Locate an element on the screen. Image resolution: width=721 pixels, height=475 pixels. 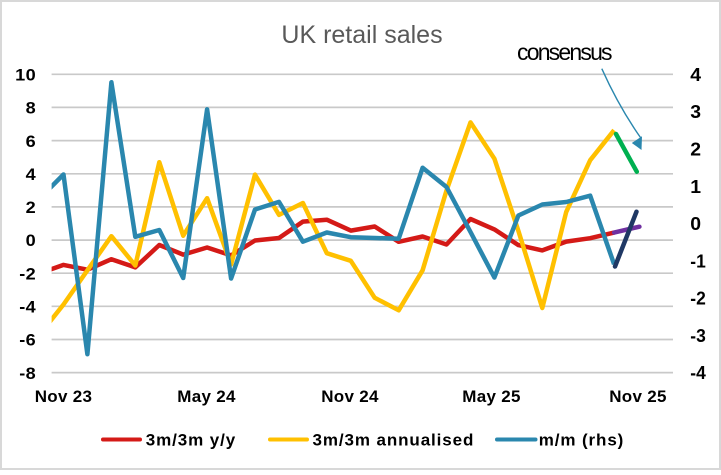
svg-text: m/m (rhs) is located at coordinates (582, 439).